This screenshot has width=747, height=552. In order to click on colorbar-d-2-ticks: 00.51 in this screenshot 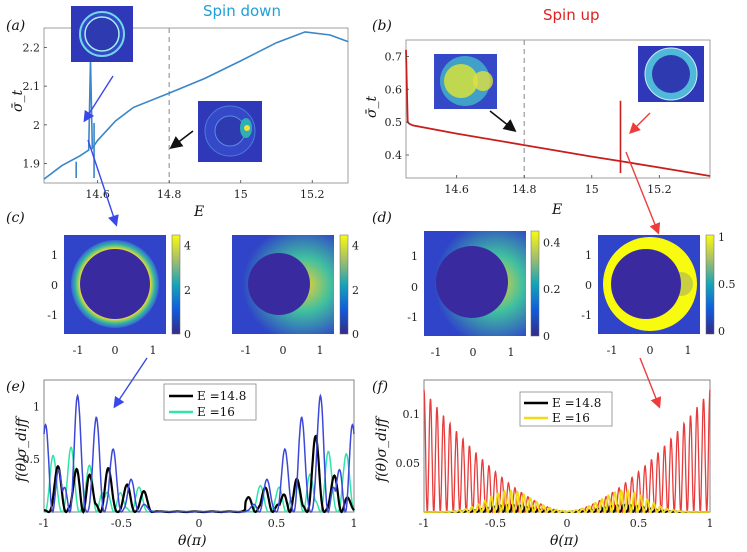, I will do `click(727, 284)`.